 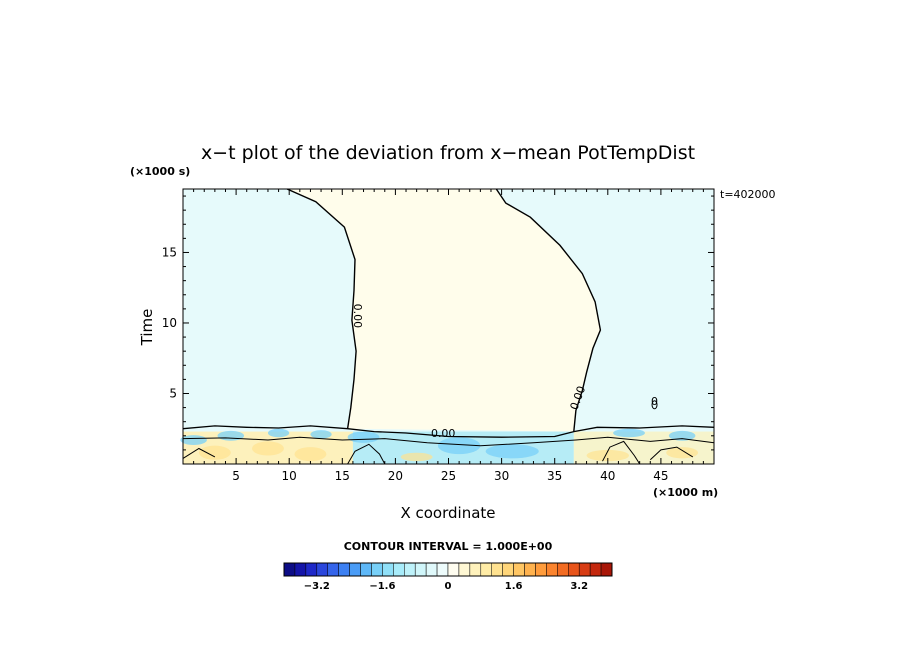 What do you see at coordinates (607, 476) in the screenshot?
I see `x-tick-label: 40` at bounding box center [607, 476].